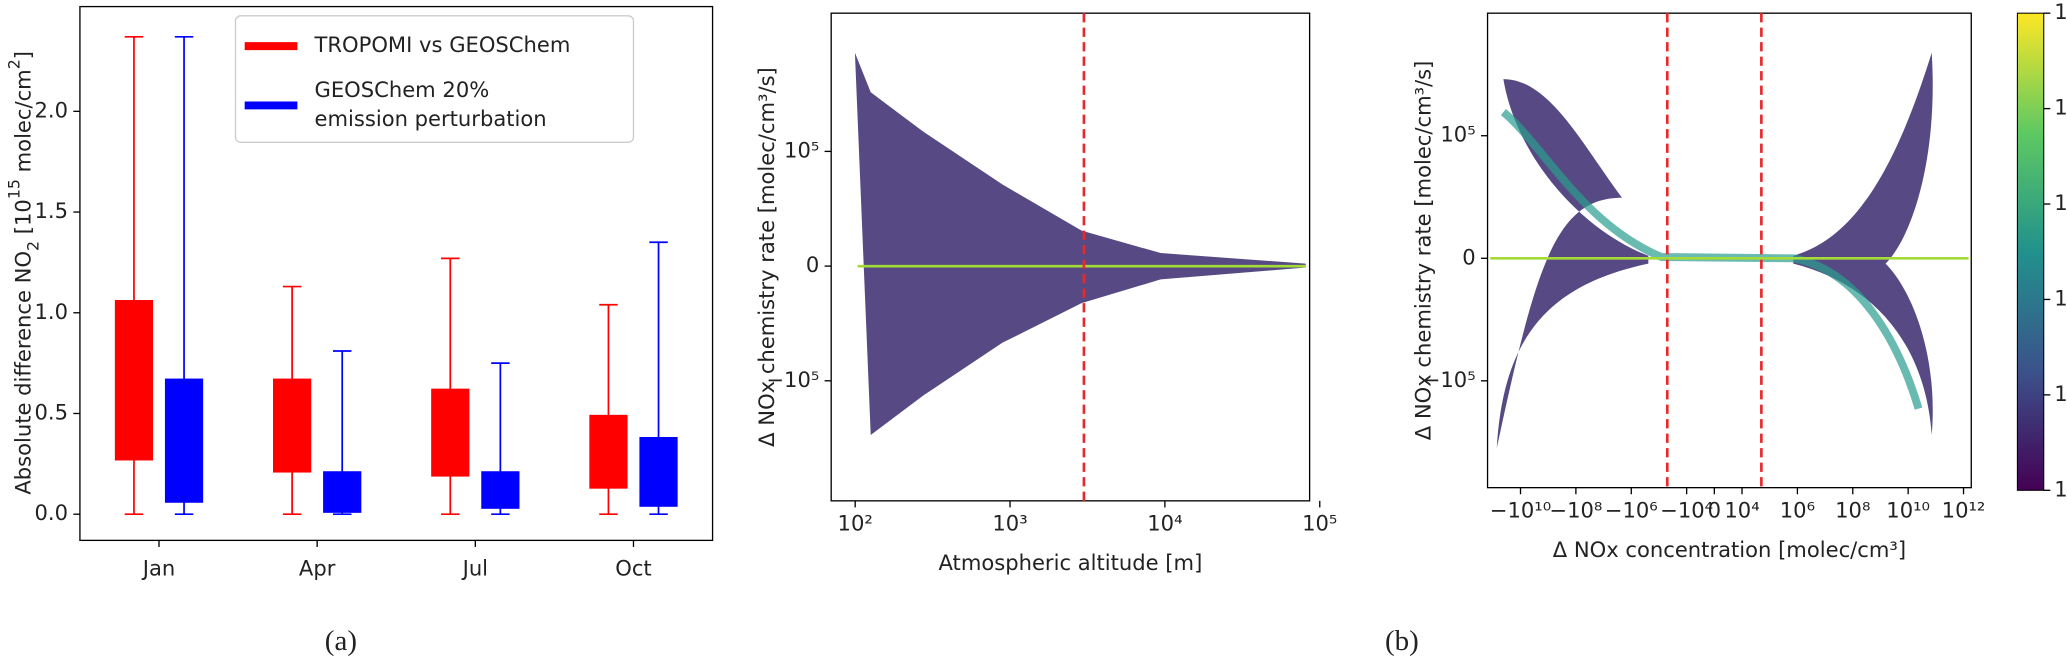 The width and height of the screenshot is (2067, 659). Describe the element at coordinates (431, 104) in the screenshot. I see `legend-label: GEOSChem 20% emission perturbation` at that location.